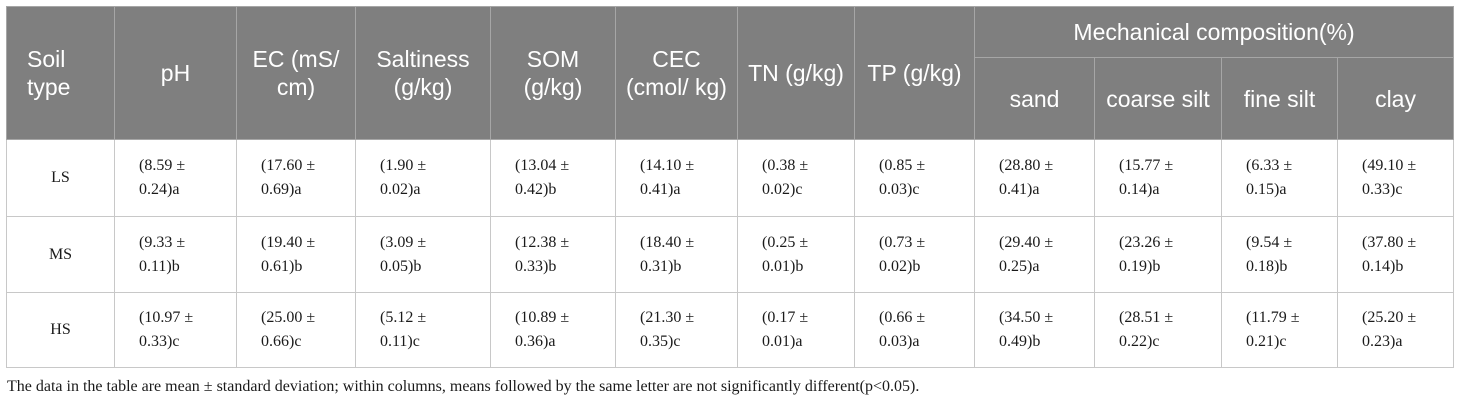 This screenshot has width=1460, height=406. What do you see at coordinates (423, 73) in the screenshot?
I see `header-saltiness: Saltiness (g/kg)` at bounding box center [423, 73].